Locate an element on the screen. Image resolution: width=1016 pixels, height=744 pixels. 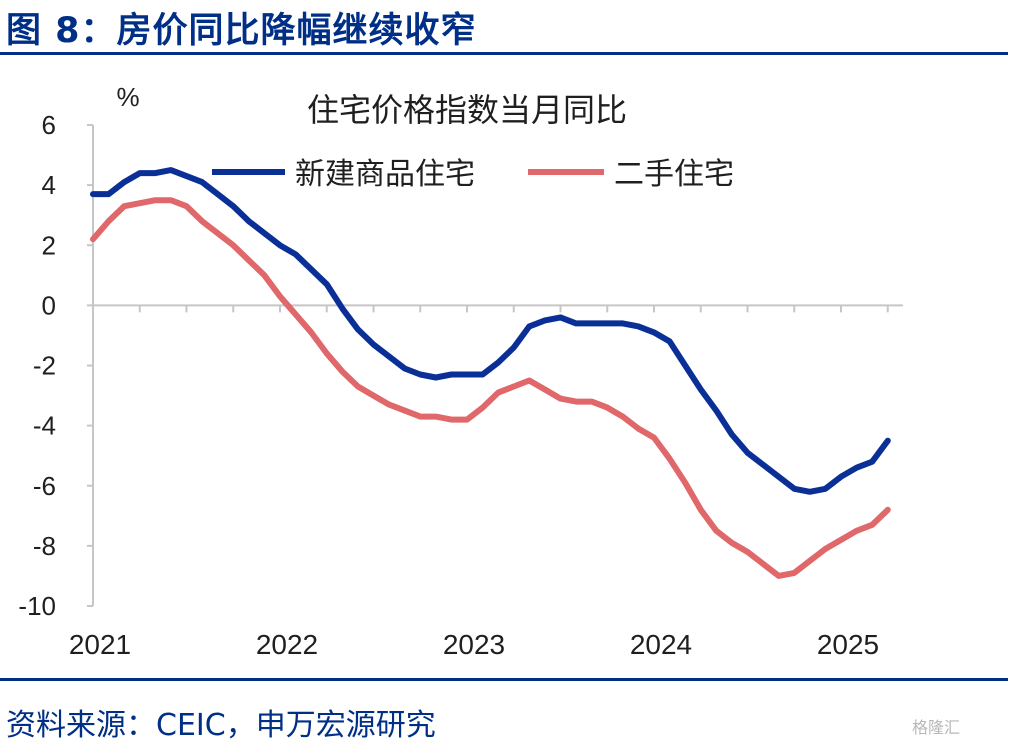
y-tick-label: -2 is located at coordinates (44, 366).